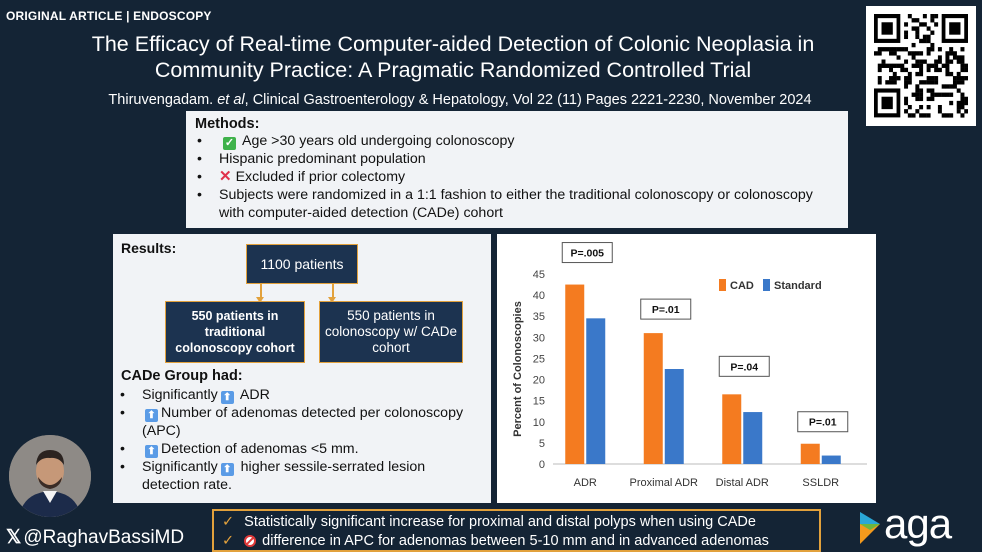 This screenshot has width=982, height=552. What do you see at coordinates (921, 66) in the screenshot?
I see `qr-code-icon` at bounding box center [921, 66].